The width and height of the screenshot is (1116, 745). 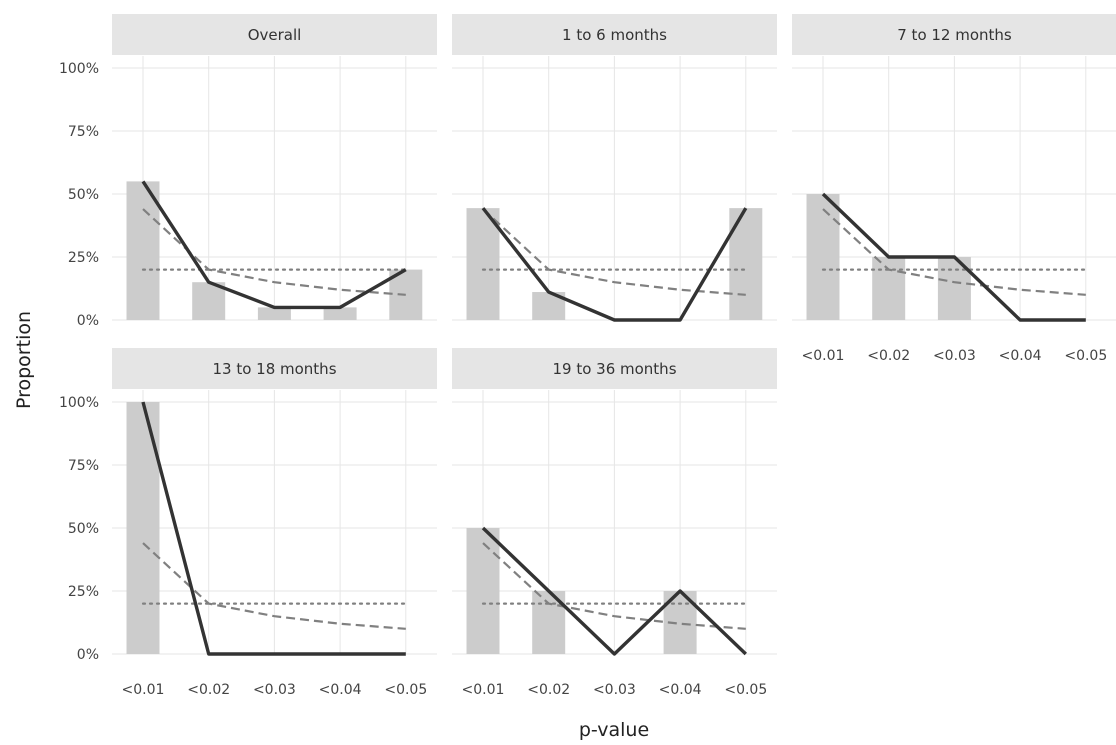 I want to click on y-axis-title: Proportion, so click(x=24, y=360).